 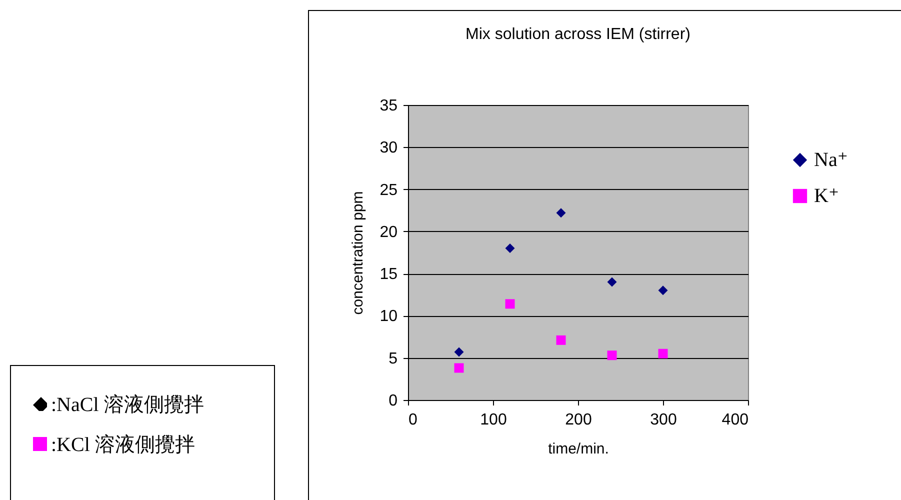 I want to click on y-tick-label: 5, so click(x=393, y=359).